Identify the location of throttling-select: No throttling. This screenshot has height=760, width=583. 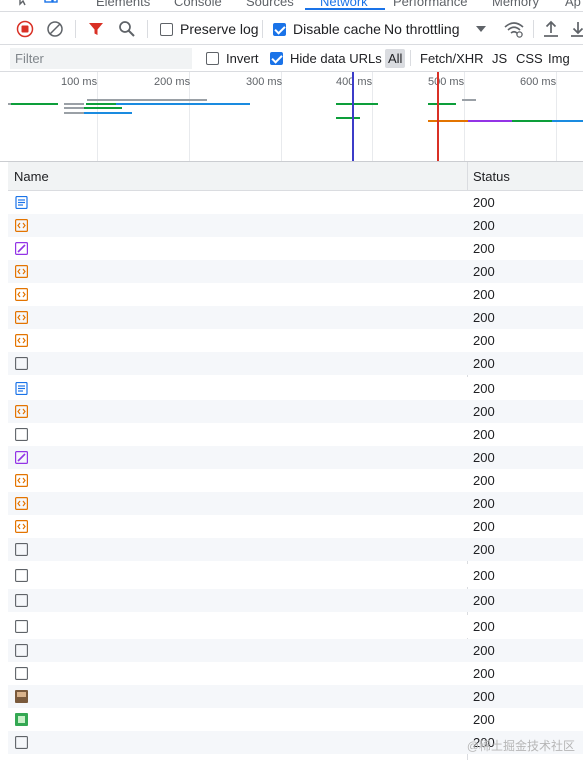
(435, 29).